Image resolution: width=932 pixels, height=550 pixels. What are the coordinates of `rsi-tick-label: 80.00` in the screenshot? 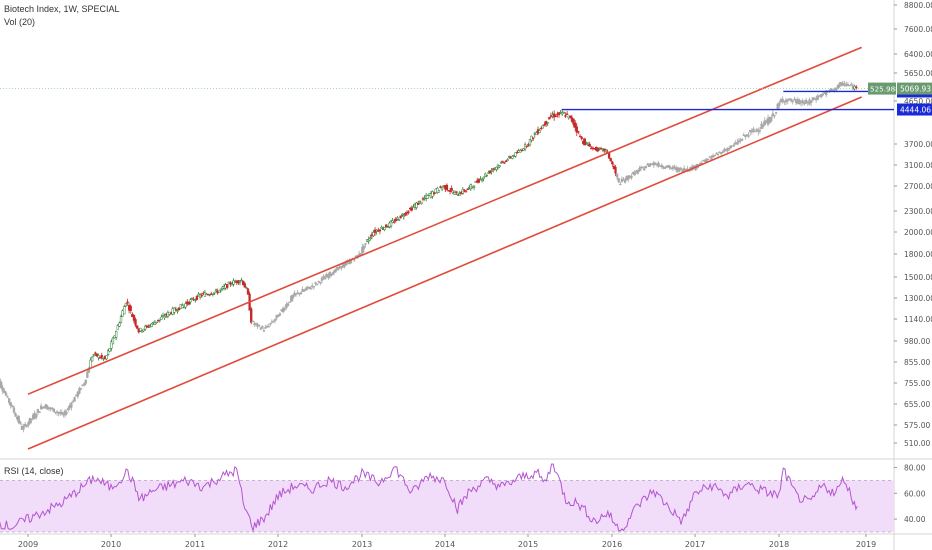 It's located at (915, 467).